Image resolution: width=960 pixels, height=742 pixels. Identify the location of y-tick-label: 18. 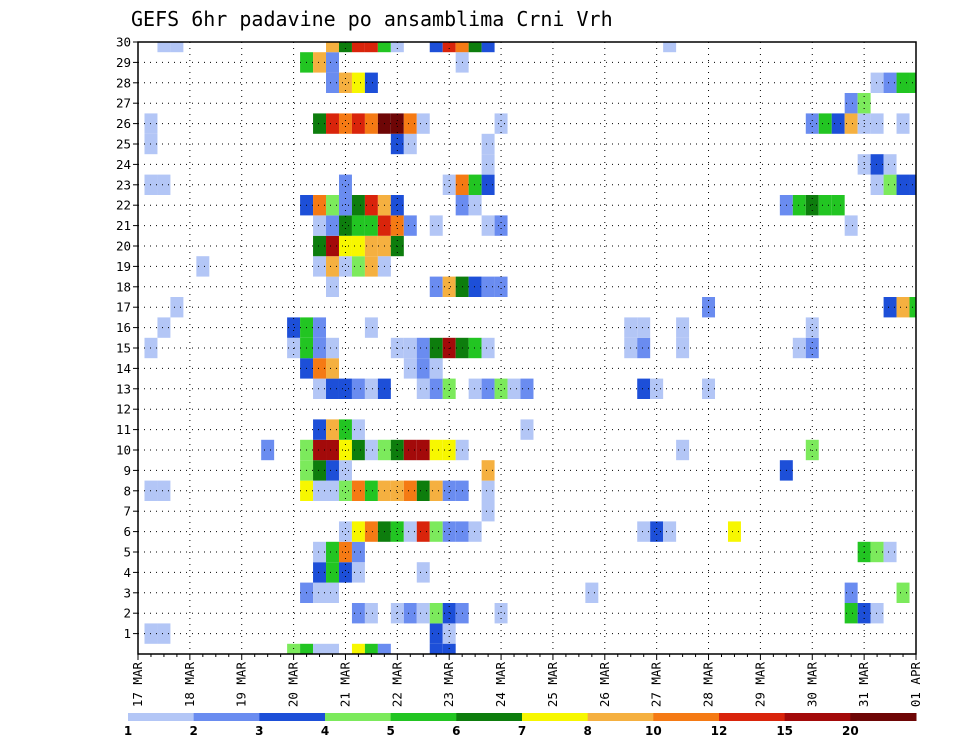
(123, 286).